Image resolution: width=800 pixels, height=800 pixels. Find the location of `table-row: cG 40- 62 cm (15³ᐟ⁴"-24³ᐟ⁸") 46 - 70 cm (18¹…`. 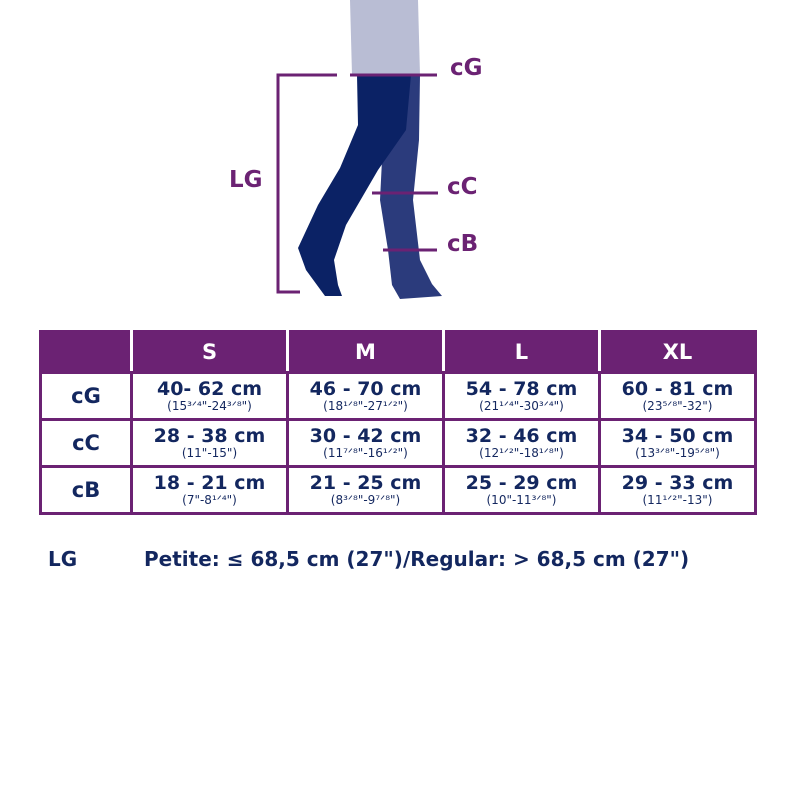

table-row: cG 40- 62 cm (15³ᐟ⁴"-24³ᐟ⁸") 46 - 70 cm (18¹… is located at coordinates (398, 396).